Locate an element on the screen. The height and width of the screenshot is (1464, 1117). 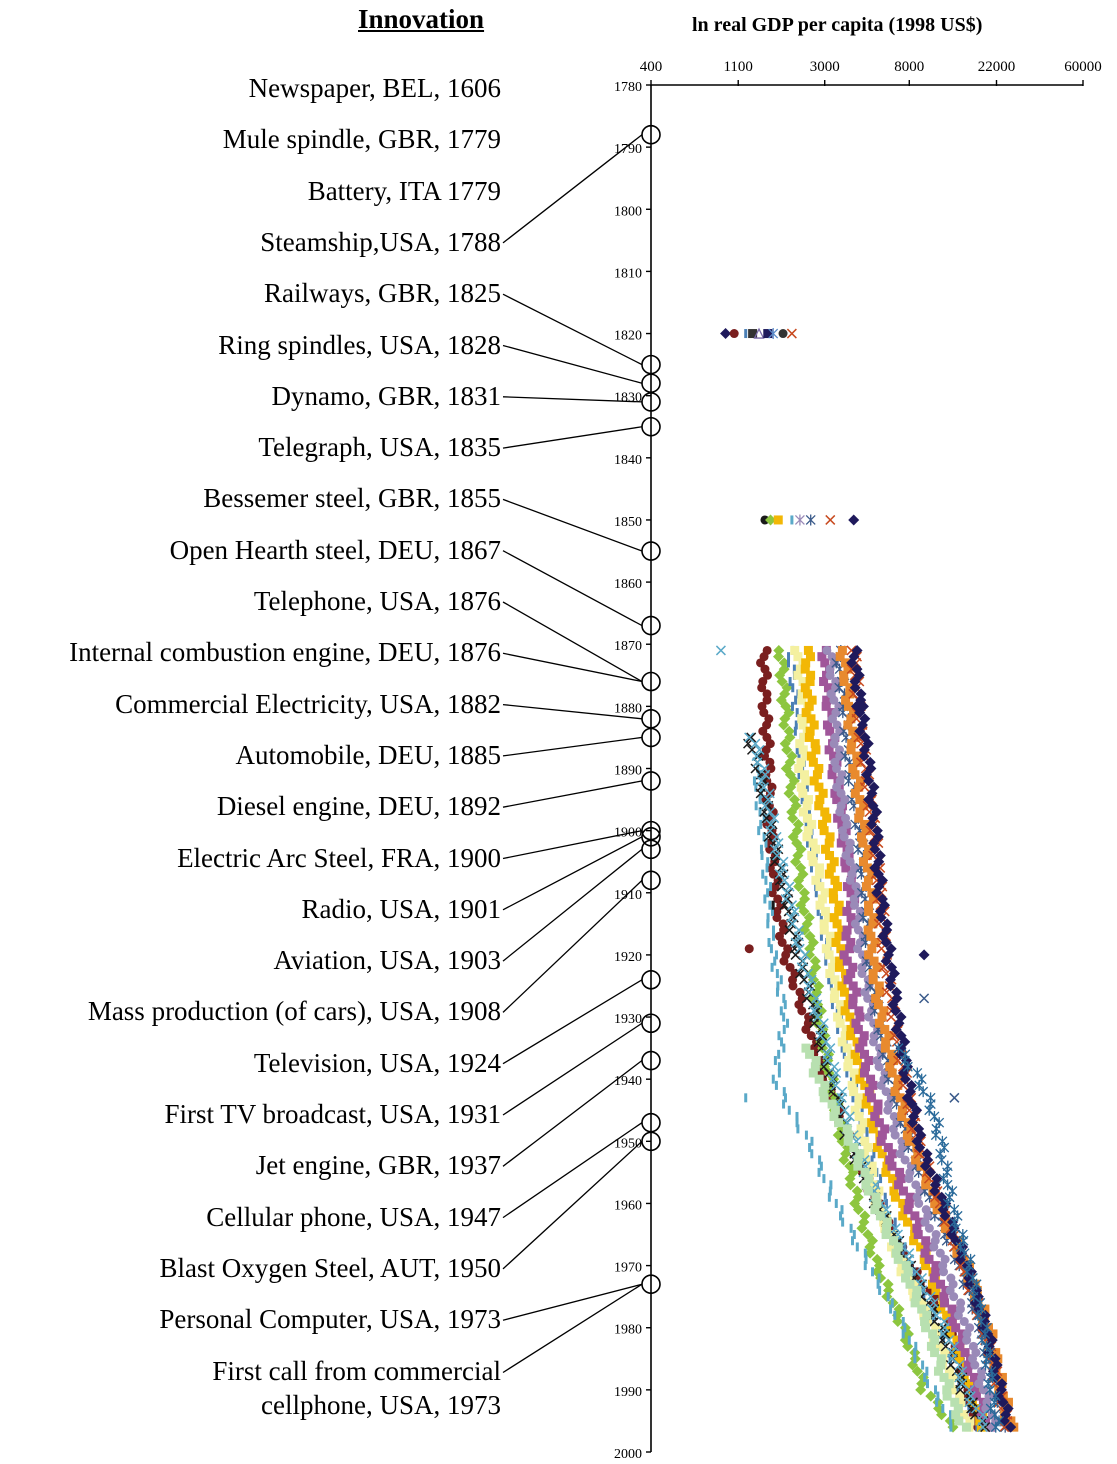
innovation-label: Personal Computer, USA, 1973 is located at coordinates (330, 1319).